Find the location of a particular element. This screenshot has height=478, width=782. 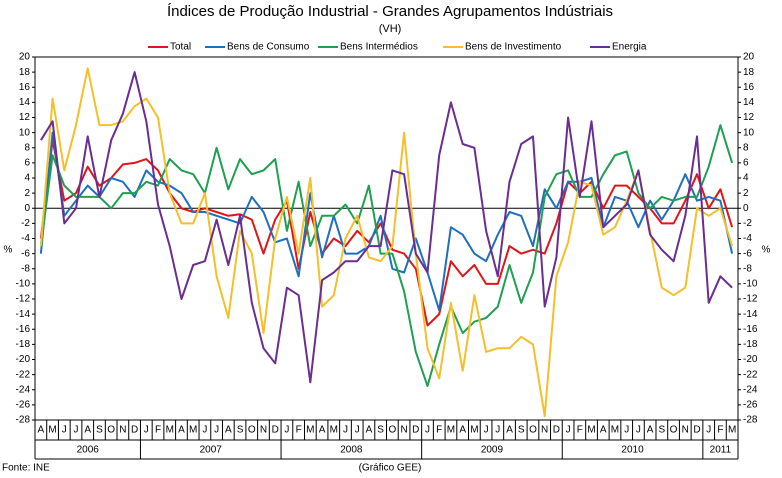

y2-tick-label: -10 is located at coordinates (750, 284).